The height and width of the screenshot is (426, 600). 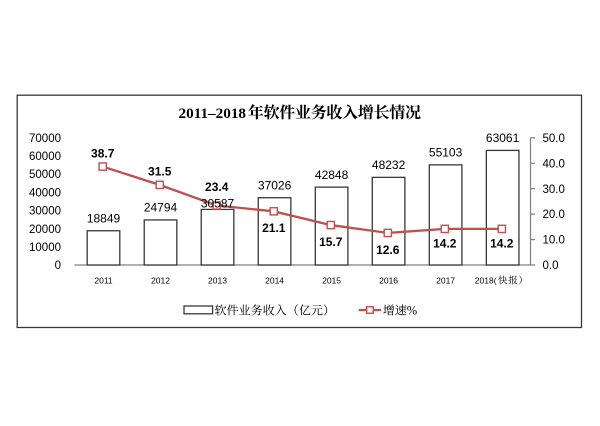 What do you see at coordinates (104, 219) in the screenshot?
I see `svg-text: 18849` at bounding box center [104, 219].